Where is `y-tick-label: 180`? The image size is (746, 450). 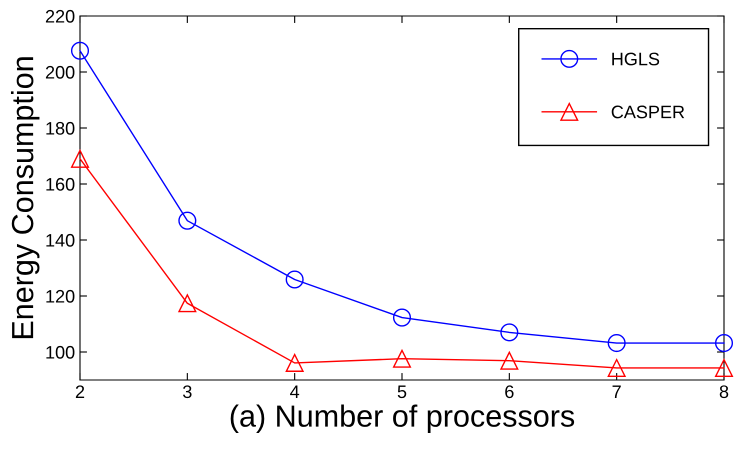
y-tick-label: 180 is located at coordinates (60, 128).